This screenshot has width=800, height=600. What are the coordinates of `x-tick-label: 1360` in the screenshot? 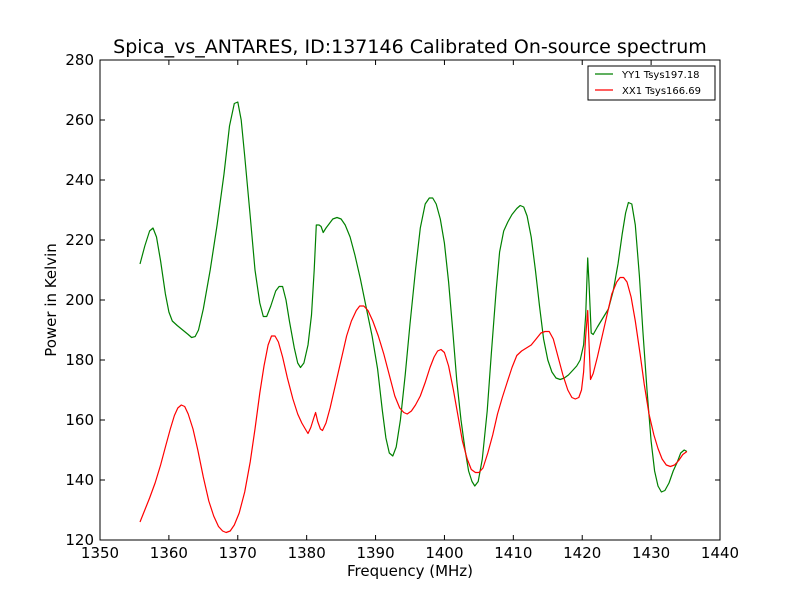 It's located at (169, 553).